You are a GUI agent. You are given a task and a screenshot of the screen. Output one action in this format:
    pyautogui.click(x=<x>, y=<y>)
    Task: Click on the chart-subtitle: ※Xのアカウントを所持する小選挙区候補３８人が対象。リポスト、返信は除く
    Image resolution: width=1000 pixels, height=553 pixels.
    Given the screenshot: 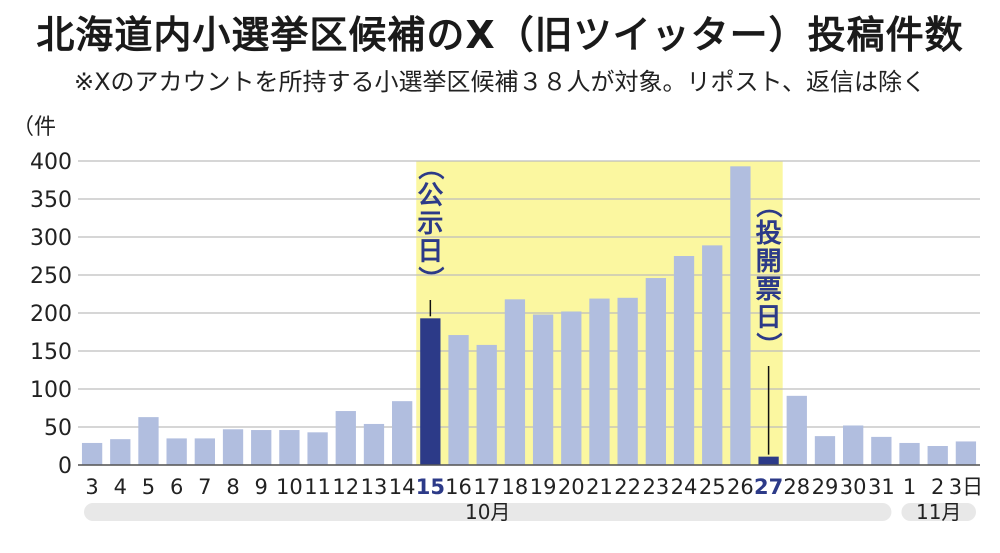 What is the action you would take?
    pyautogui.click(x=500, y=82)
    